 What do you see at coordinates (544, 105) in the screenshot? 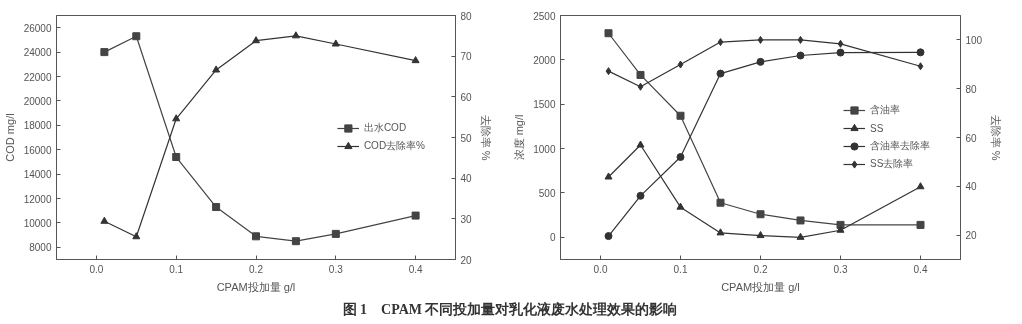
I see `y-tick-label: 1500` at bounding box center [544, 105].